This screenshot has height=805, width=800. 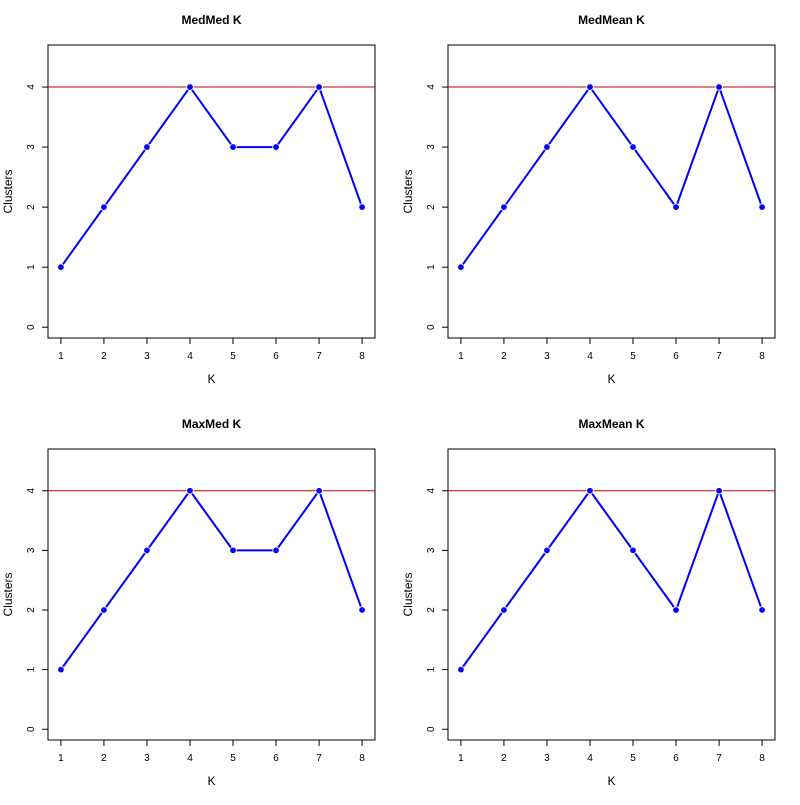 What do you see at coordinates (611, 424) in the screenshot?
I see `chart-title: MaxMean K` at bounding box center [611, 424].